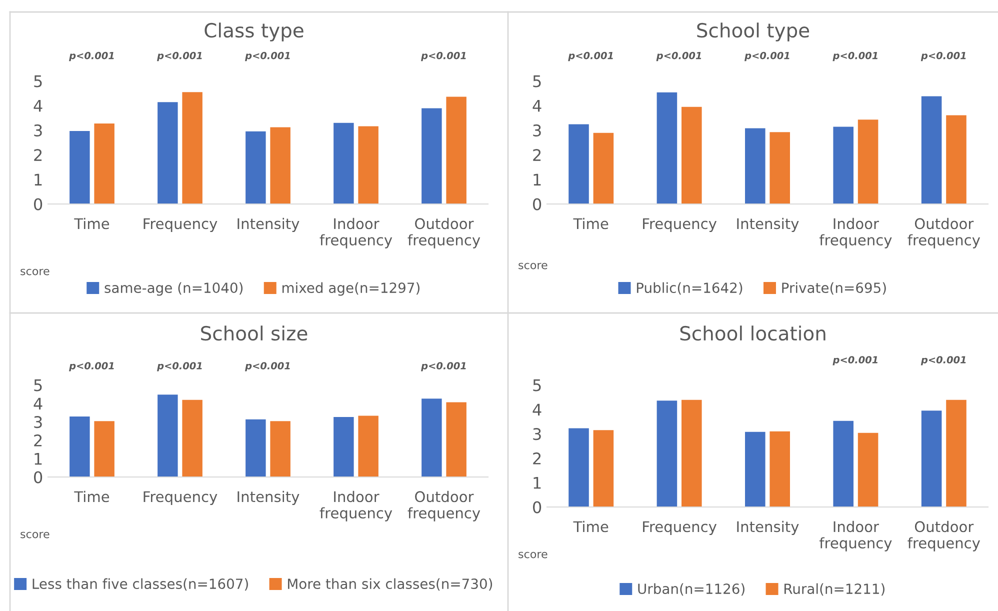  I want to click on chart-title: School size, so click(254, 333).